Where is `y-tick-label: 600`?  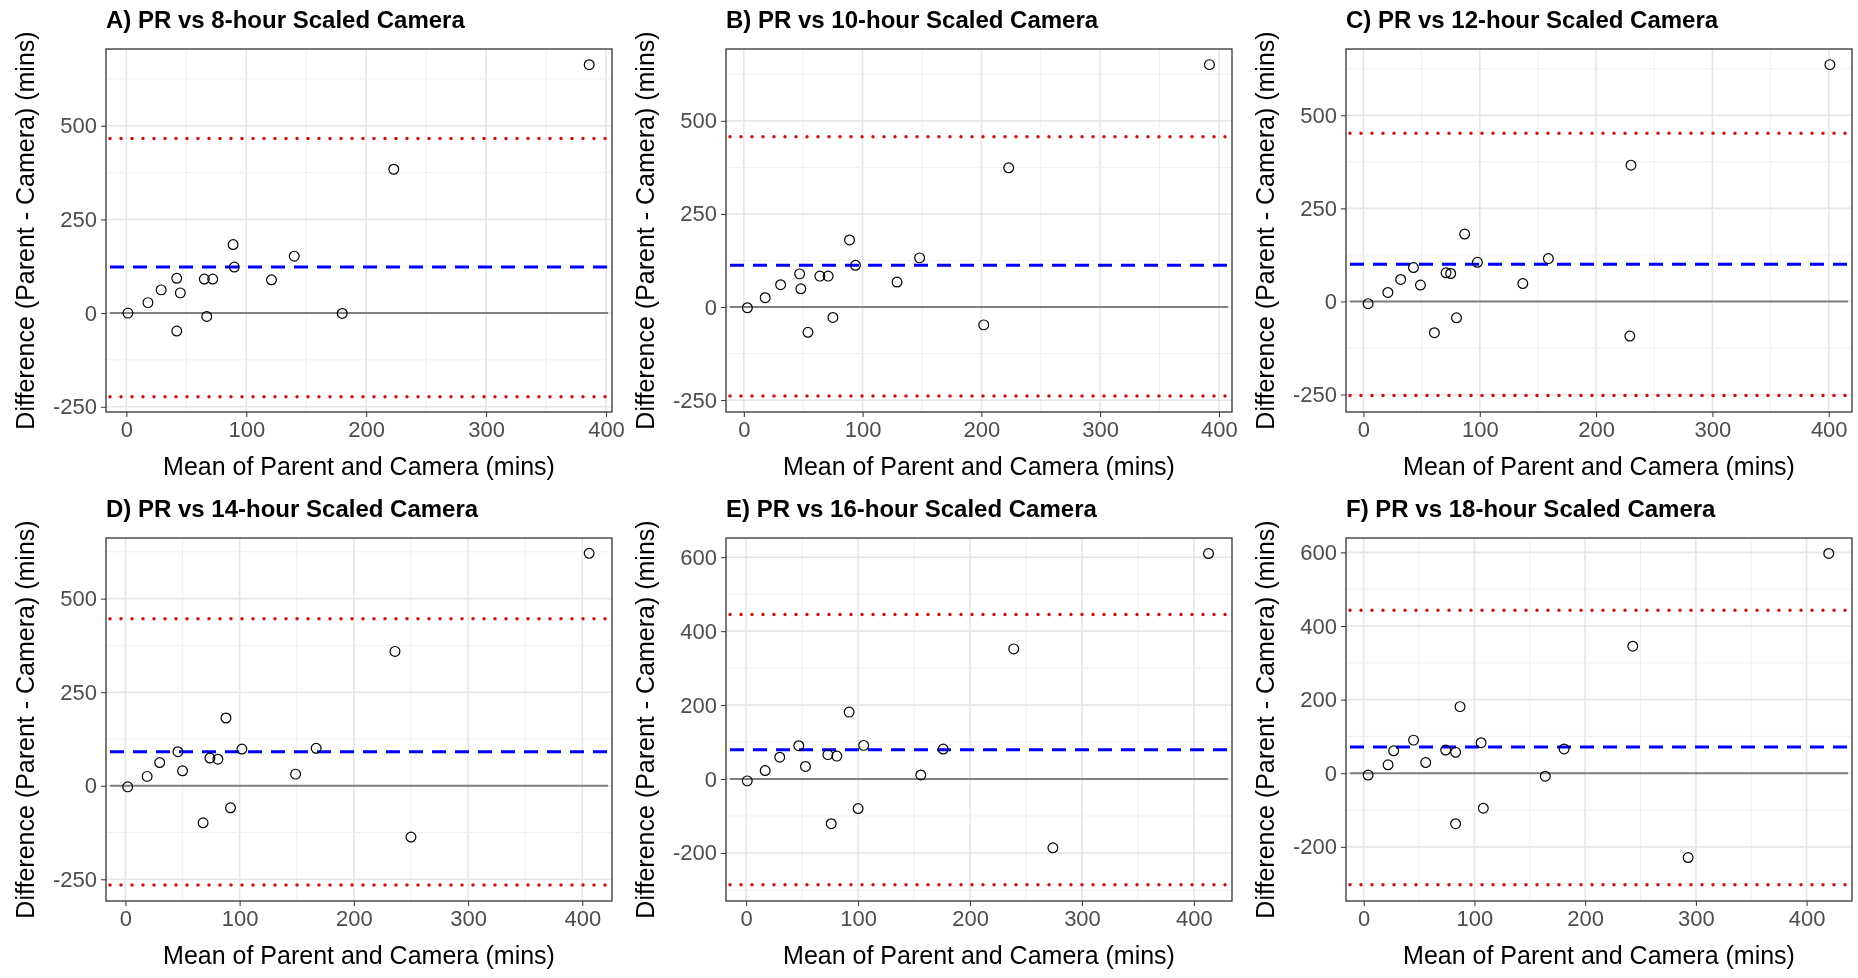
y-tick-label: 600 is located at coordinates (1318, 552).